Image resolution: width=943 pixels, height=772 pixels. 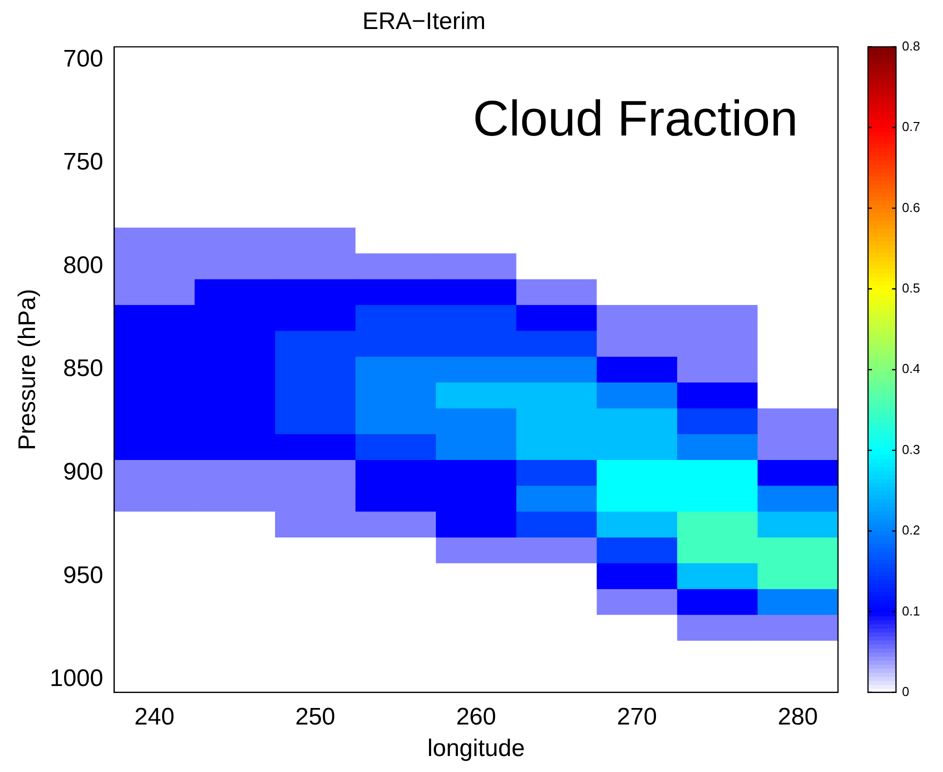 I want to click on y-tick-label: 1000, so click(x=77, y=678).